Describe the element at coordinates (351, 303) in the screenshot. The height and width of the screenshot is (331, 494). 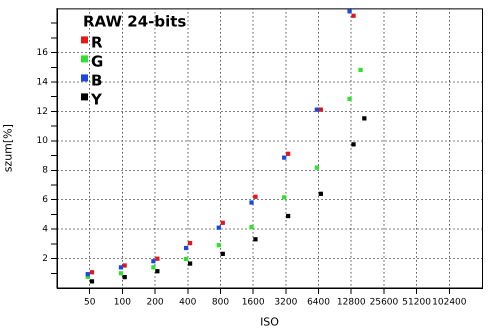
I see `x-tick-label: 12800` at that location.